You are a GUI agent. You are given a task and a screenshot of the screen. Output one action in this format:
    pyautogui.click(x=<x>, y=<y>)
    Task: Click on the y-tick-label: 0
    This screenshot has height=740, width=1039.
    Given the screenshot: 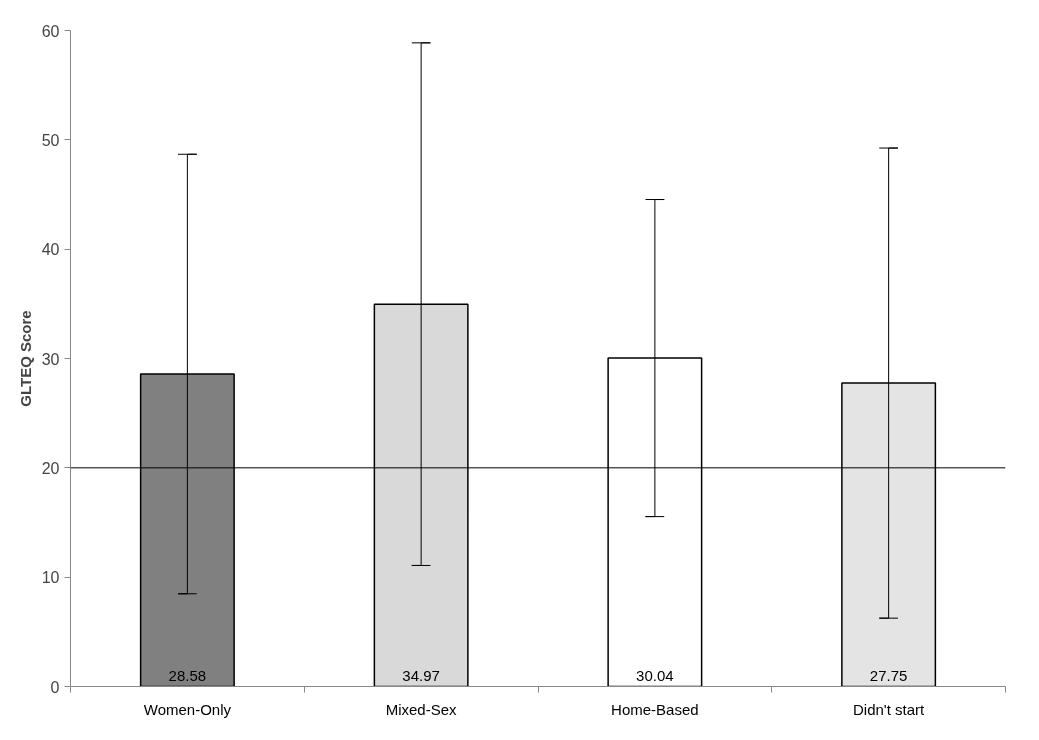 What is the action you would take?
    pyautogui.click(x=55, y=687)
    